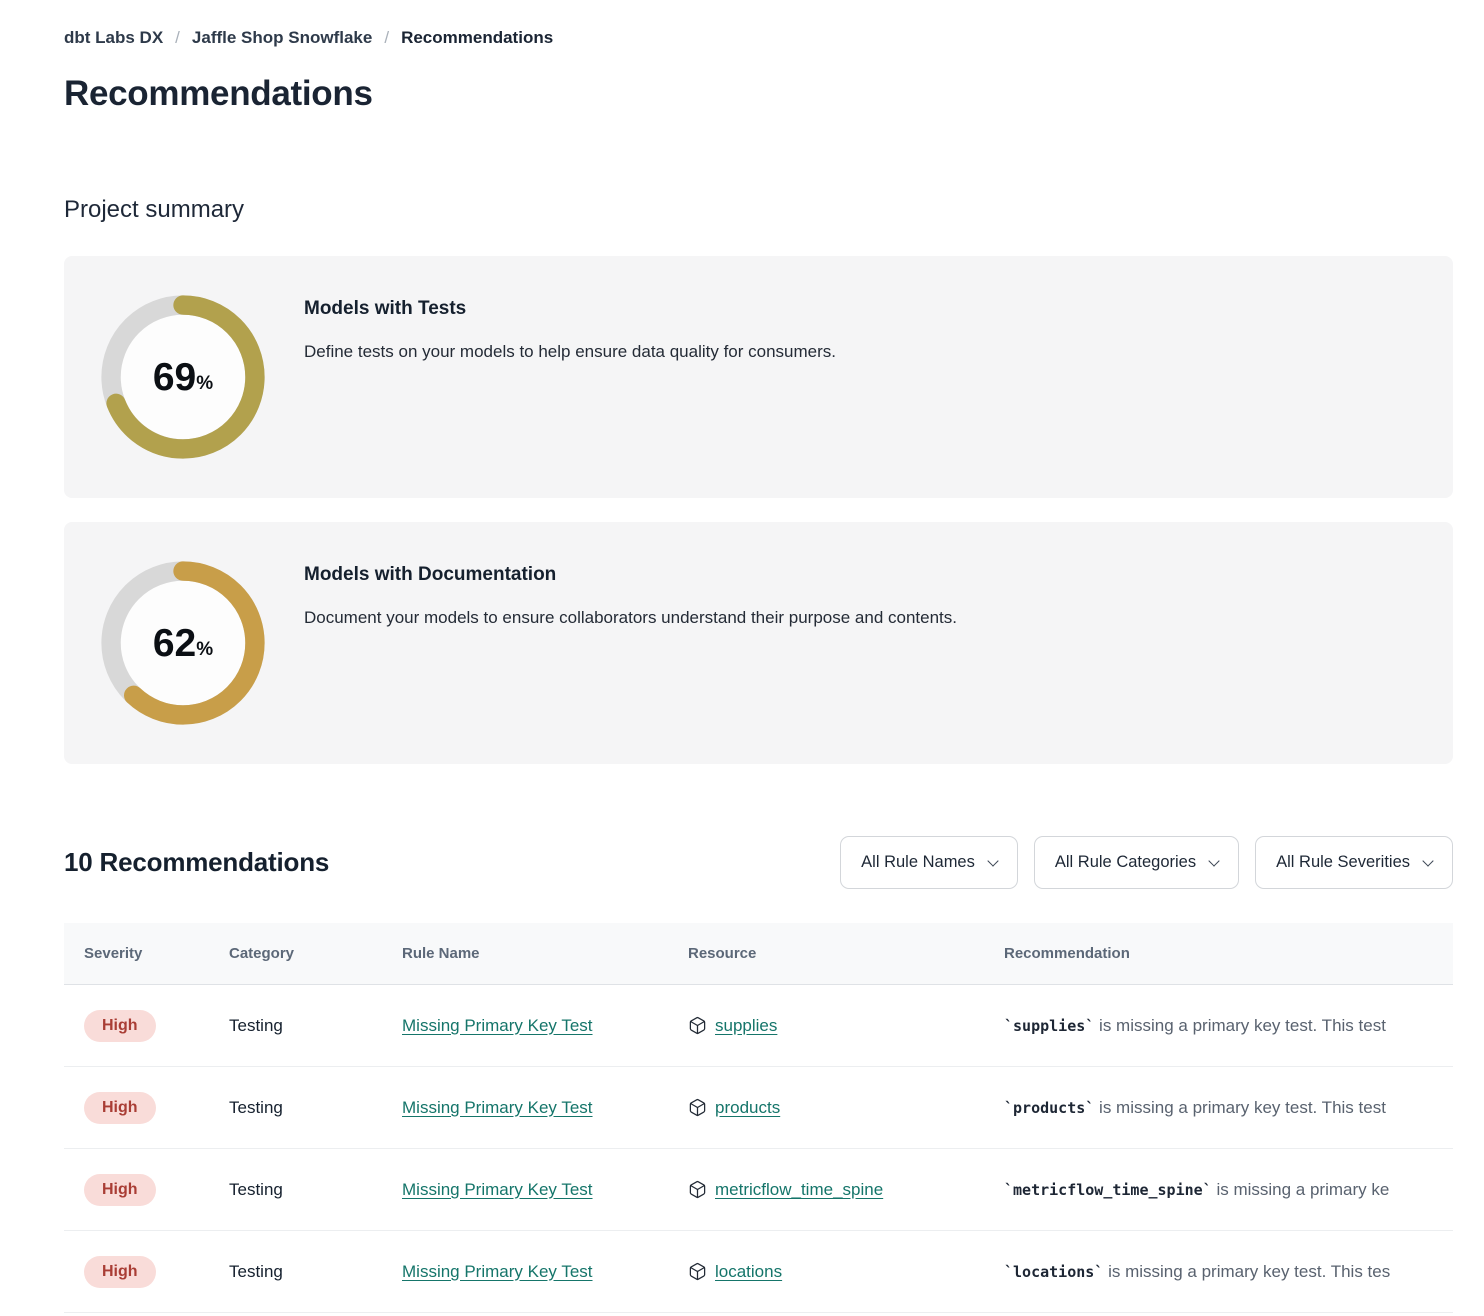  Describe the element at coordinates (385, 308) in the screenshot. I see `card-title: Models with Tests` at that location.